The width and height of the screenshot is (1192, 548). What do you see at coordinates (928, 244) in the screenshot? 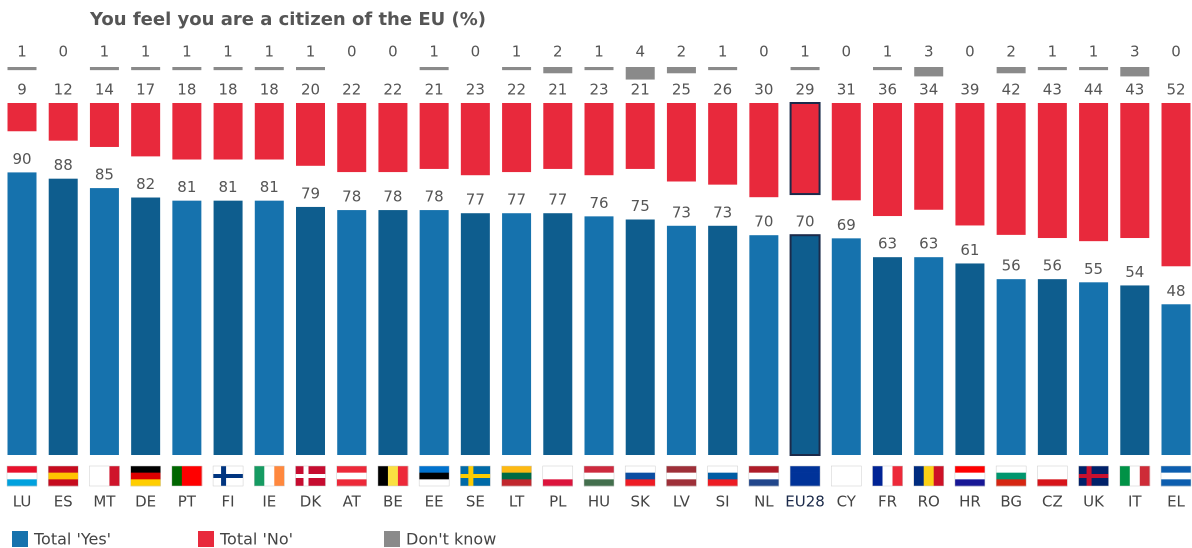
I see `yes-label: 63` at bounding box center [928, 244].